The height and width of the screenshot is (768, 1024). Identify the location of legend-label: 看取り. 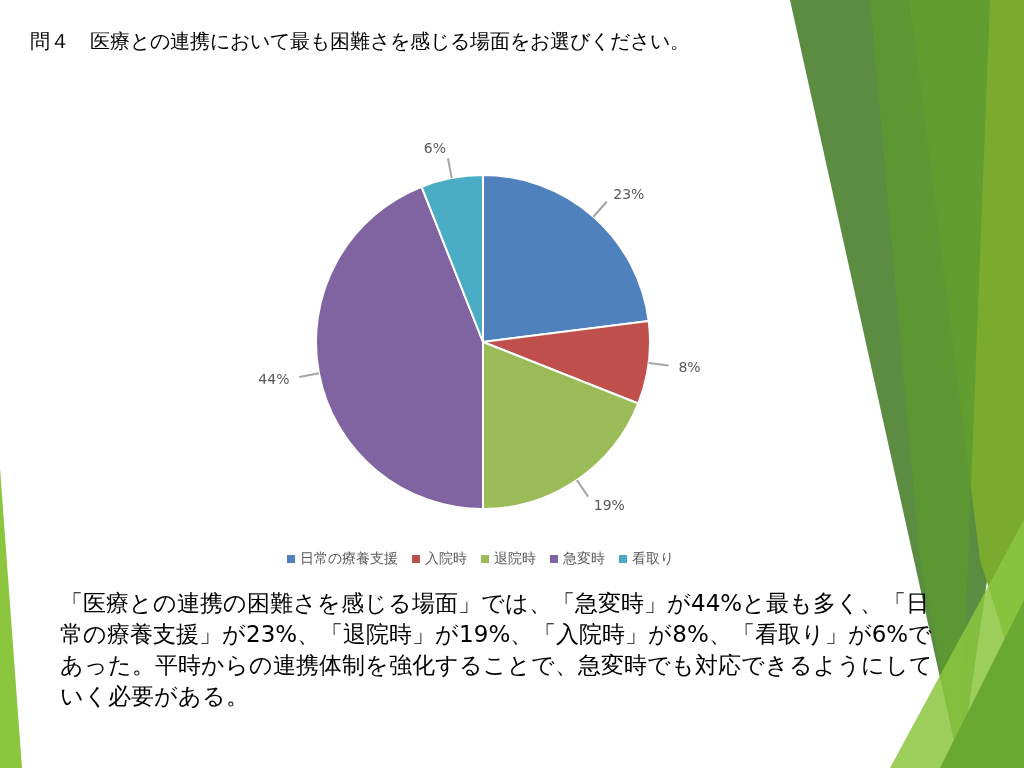
(652, 559).